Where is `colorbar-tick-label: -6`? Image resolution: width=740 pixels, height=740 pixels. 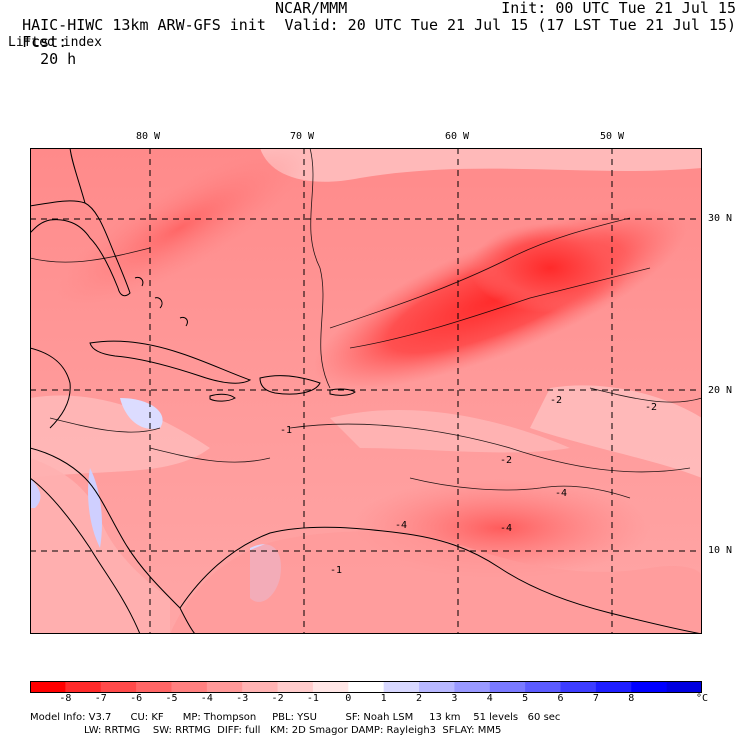 colorbar-tick-label: -6 is located at coordinates (136, 698).